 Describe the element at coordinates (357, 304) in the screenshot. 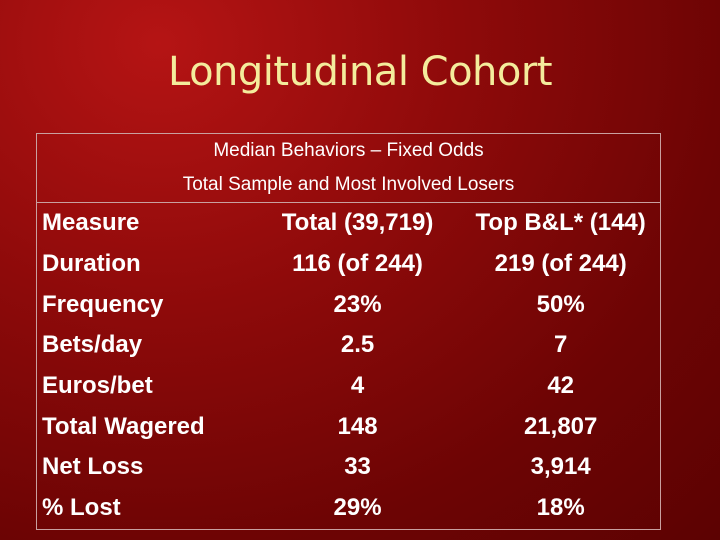

I see `cell-total: 23%` at that location.